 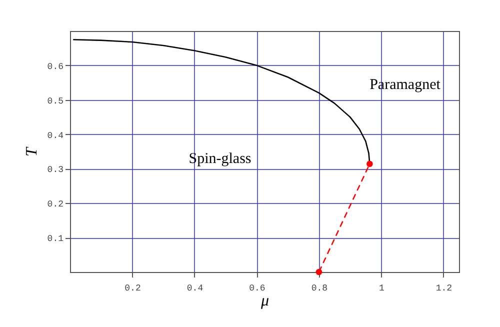 What do you see at coordinates (55, 205) in the screenshot?
I see `y-tick-label: 0.2` at bounding box center [55, 205].